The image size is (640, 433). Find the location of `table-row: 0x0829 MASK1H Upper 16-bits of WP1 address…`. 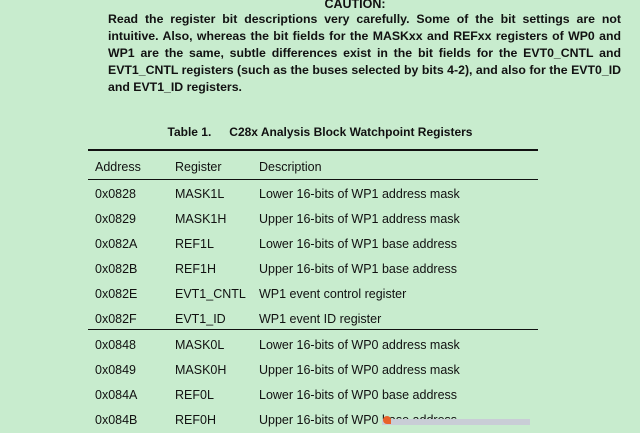

table-row: 0x0829 MASK1H Upper 16-bits of WP1 address… is located at coordinates (320, 222).